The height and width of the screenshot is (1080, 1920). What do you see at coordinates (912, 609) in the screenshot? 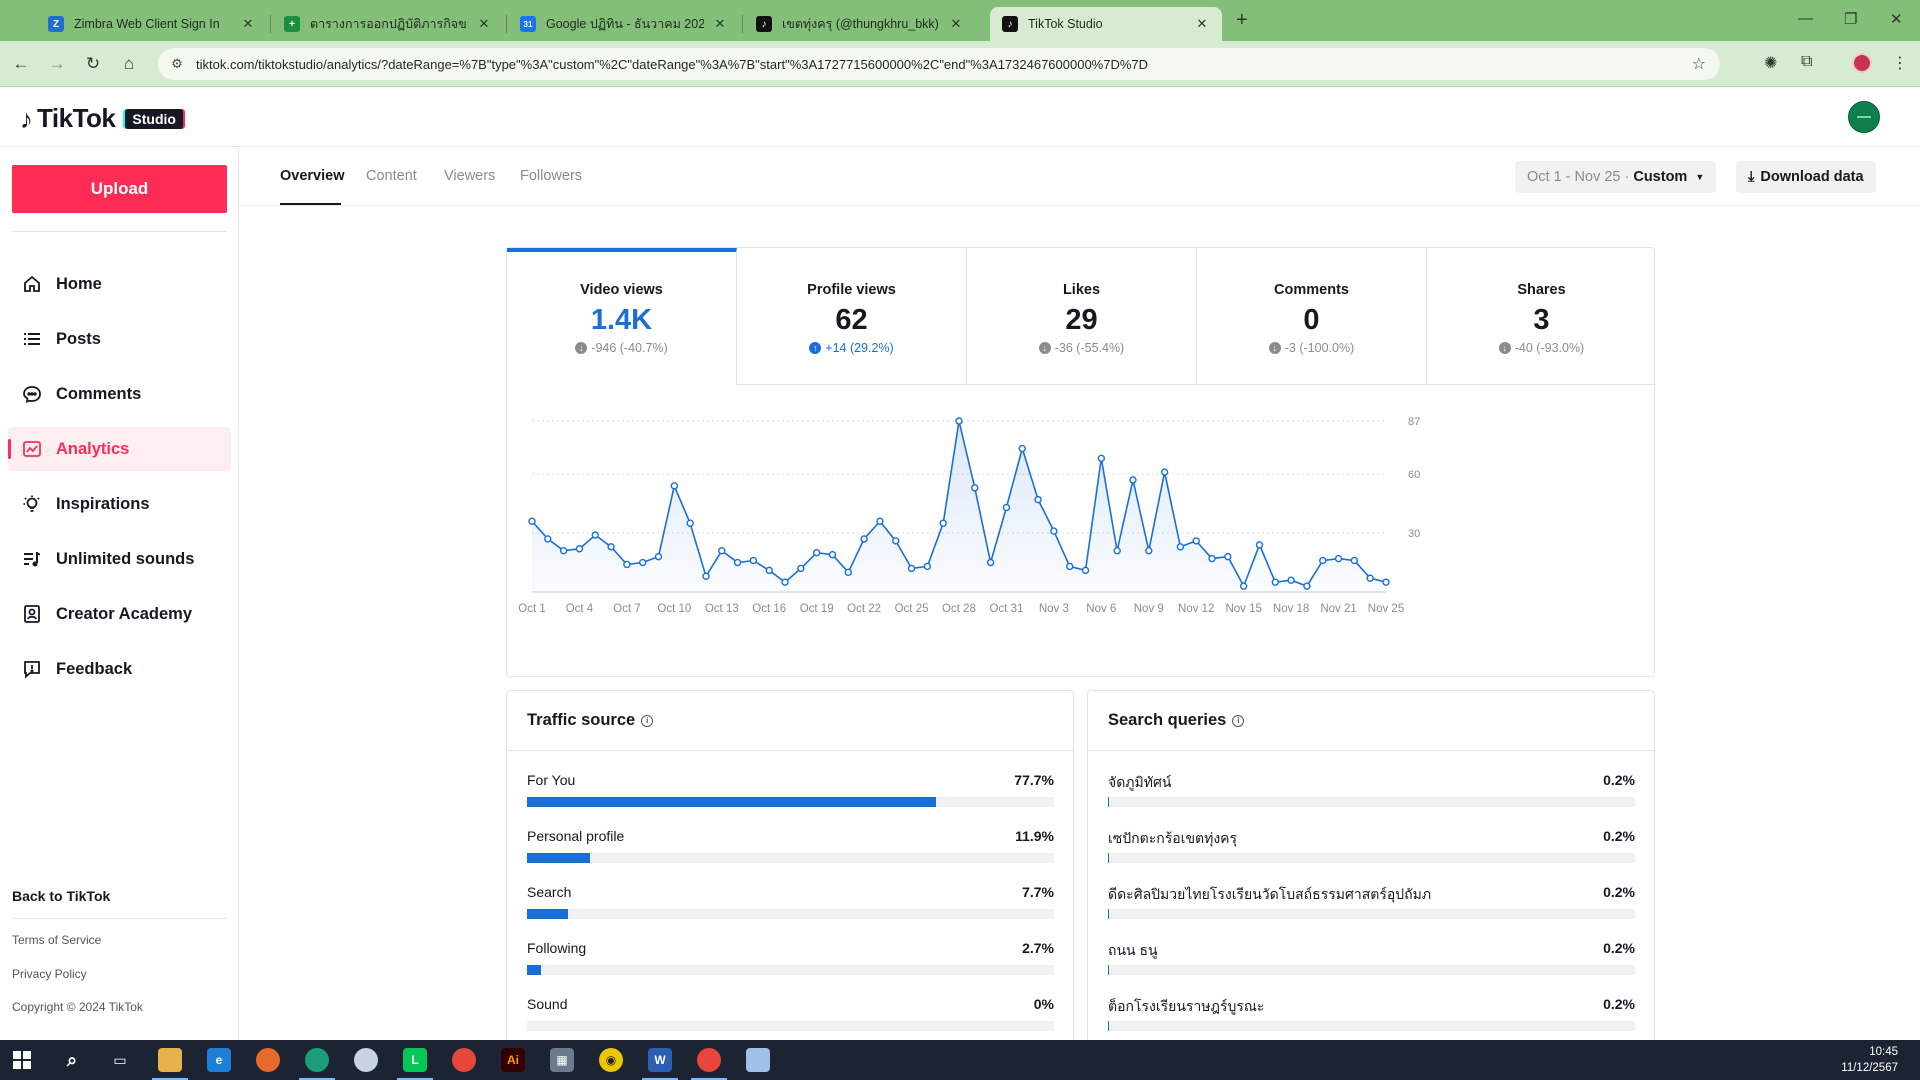
I see `x-tick-label: Oct 25` at bounding box center [912, 609].